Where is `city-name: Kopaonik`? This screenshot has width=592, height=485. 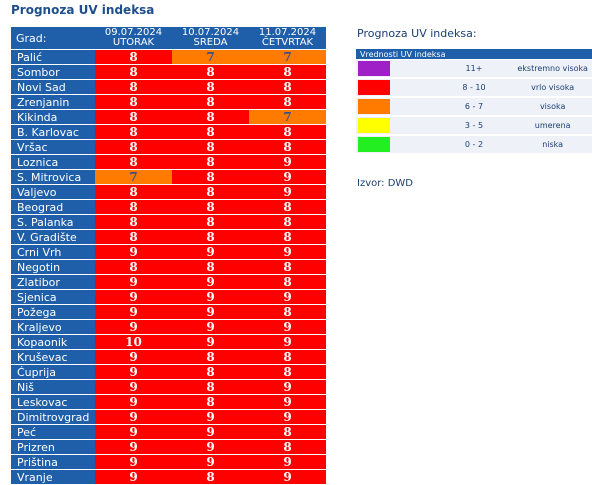
city-name: Kopaonik is located at coordinates (53, 342).